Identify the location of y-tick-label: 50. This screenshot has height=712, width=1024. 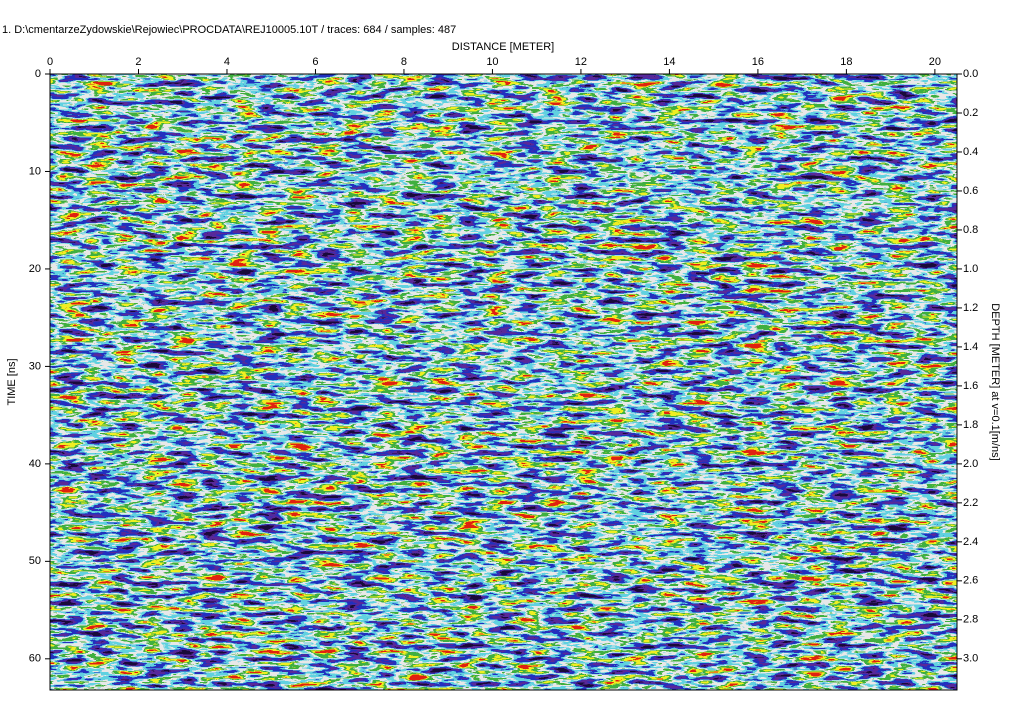
(35, 561).